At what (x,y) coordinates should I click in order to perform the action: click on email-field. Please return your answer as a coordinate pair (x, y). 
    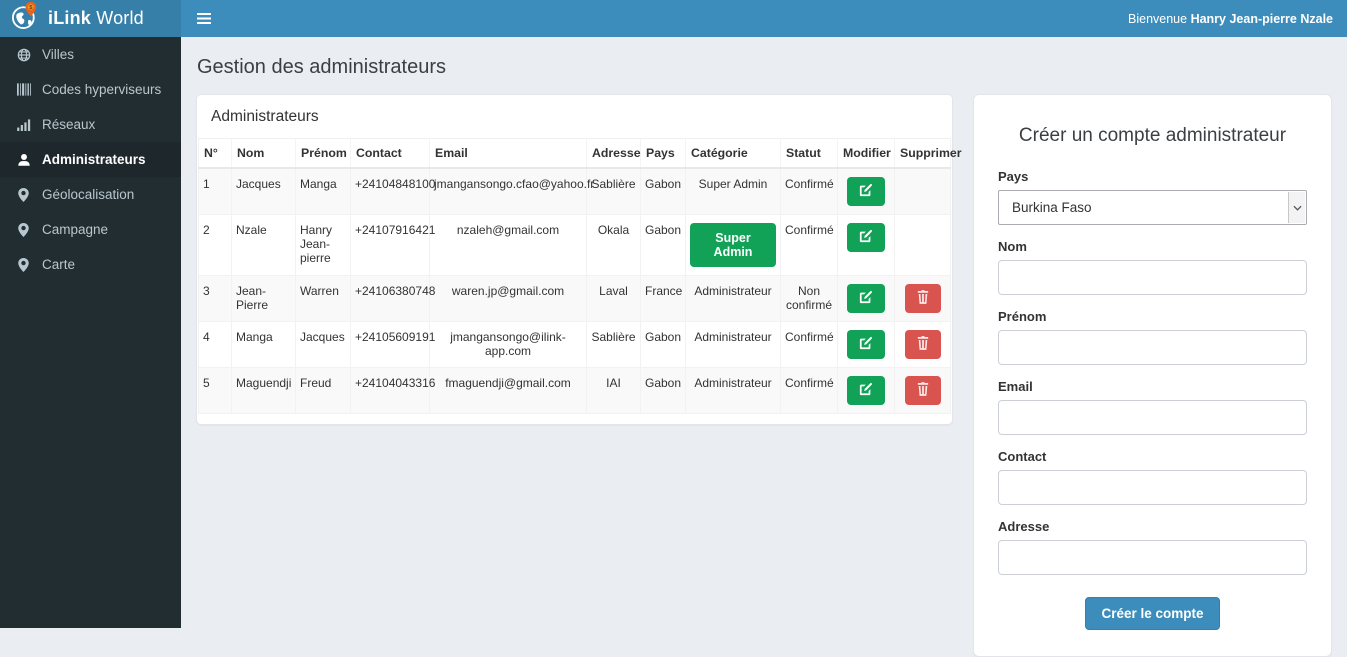
    Looking at the image, I should click on (1152, 417).